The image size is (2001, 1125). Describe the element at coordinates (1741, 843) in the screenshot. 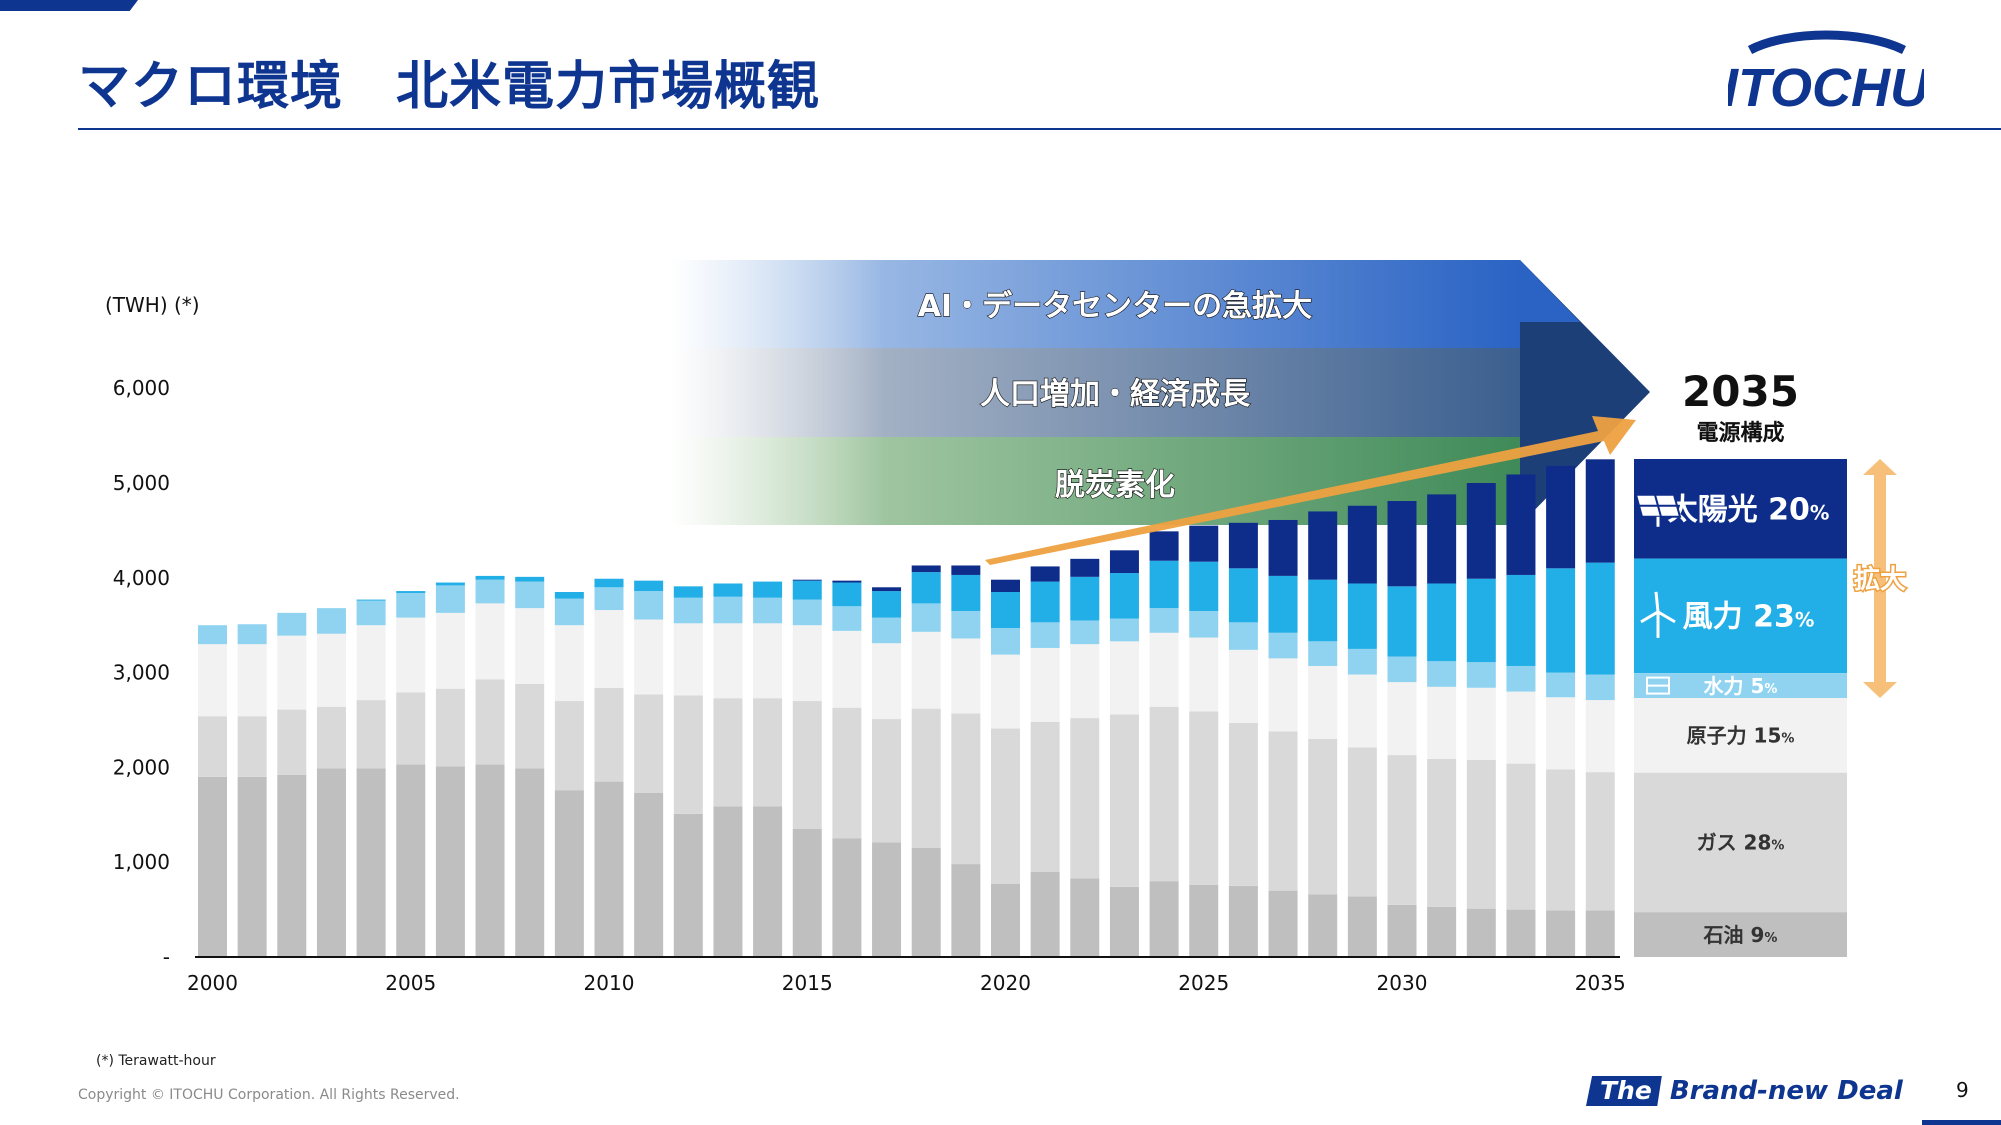

I see `composition-label: ガス 28%` at that location.